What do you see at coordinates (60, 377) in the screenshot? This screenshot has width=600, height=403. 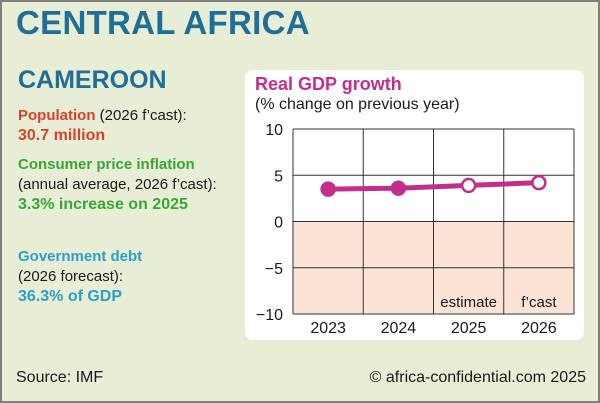 I see `source-note: Source: IMF` at bounding box center [60, 377].